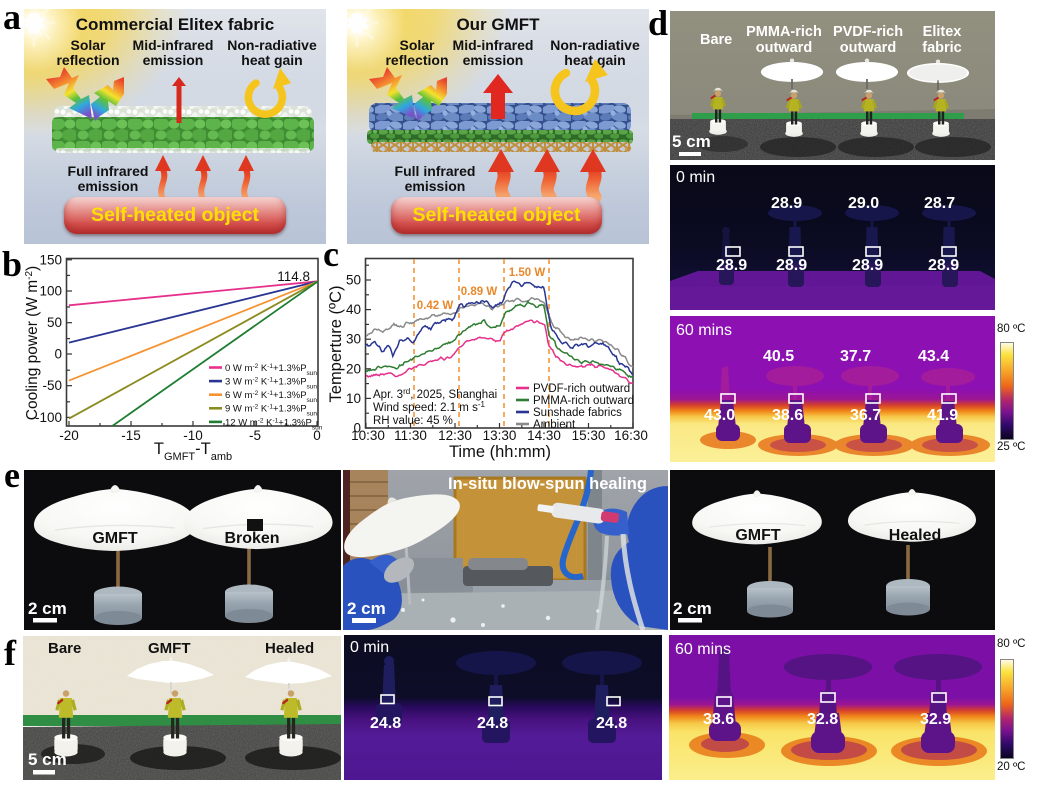  What do you see at coordinates (52, 385) in the screenshot?
I see `svg-text: -50` at bounding box center [52, 385].